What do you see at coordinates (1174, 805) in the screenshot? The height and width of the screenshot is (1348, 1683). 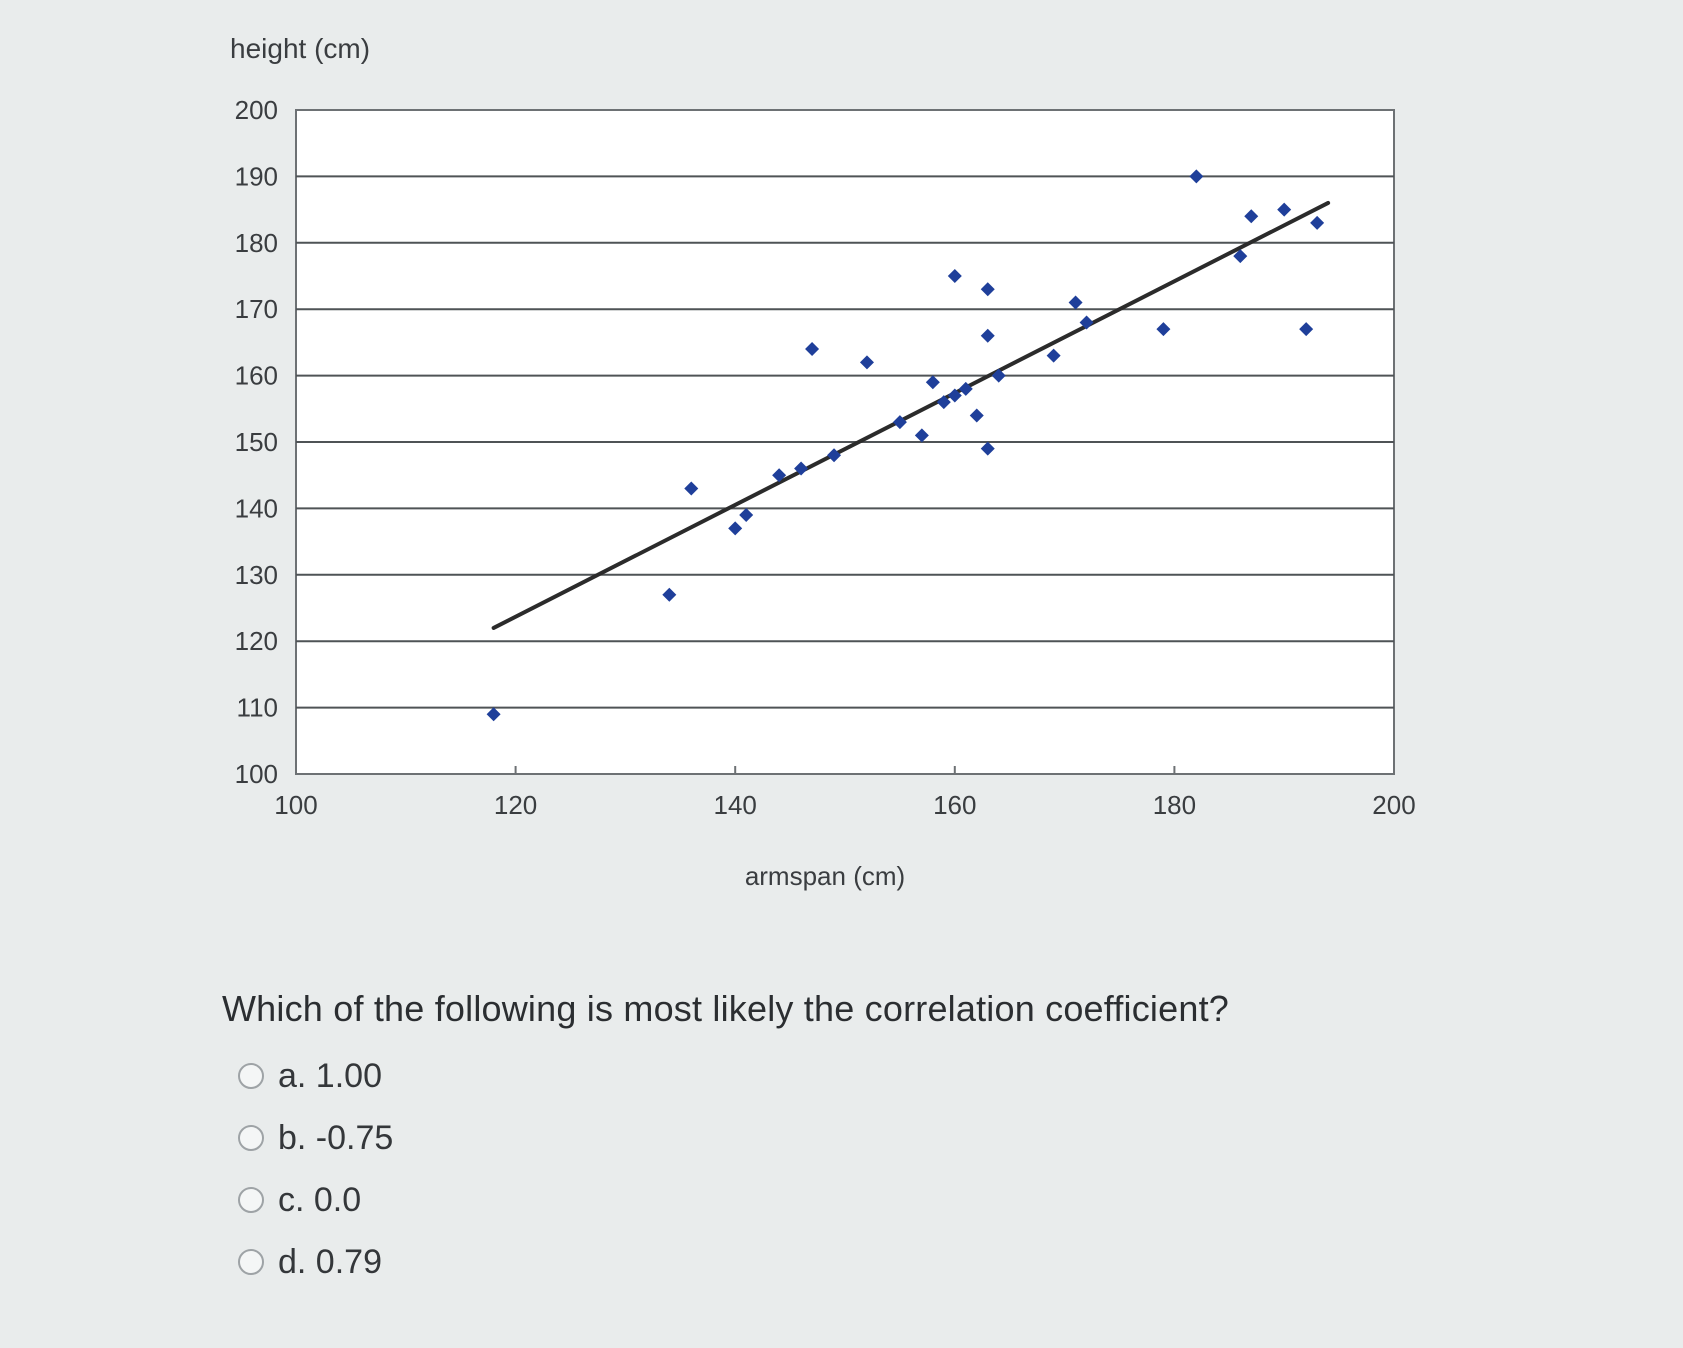 I see `x-tick-label: 180` at bounding box center [1174, 805].